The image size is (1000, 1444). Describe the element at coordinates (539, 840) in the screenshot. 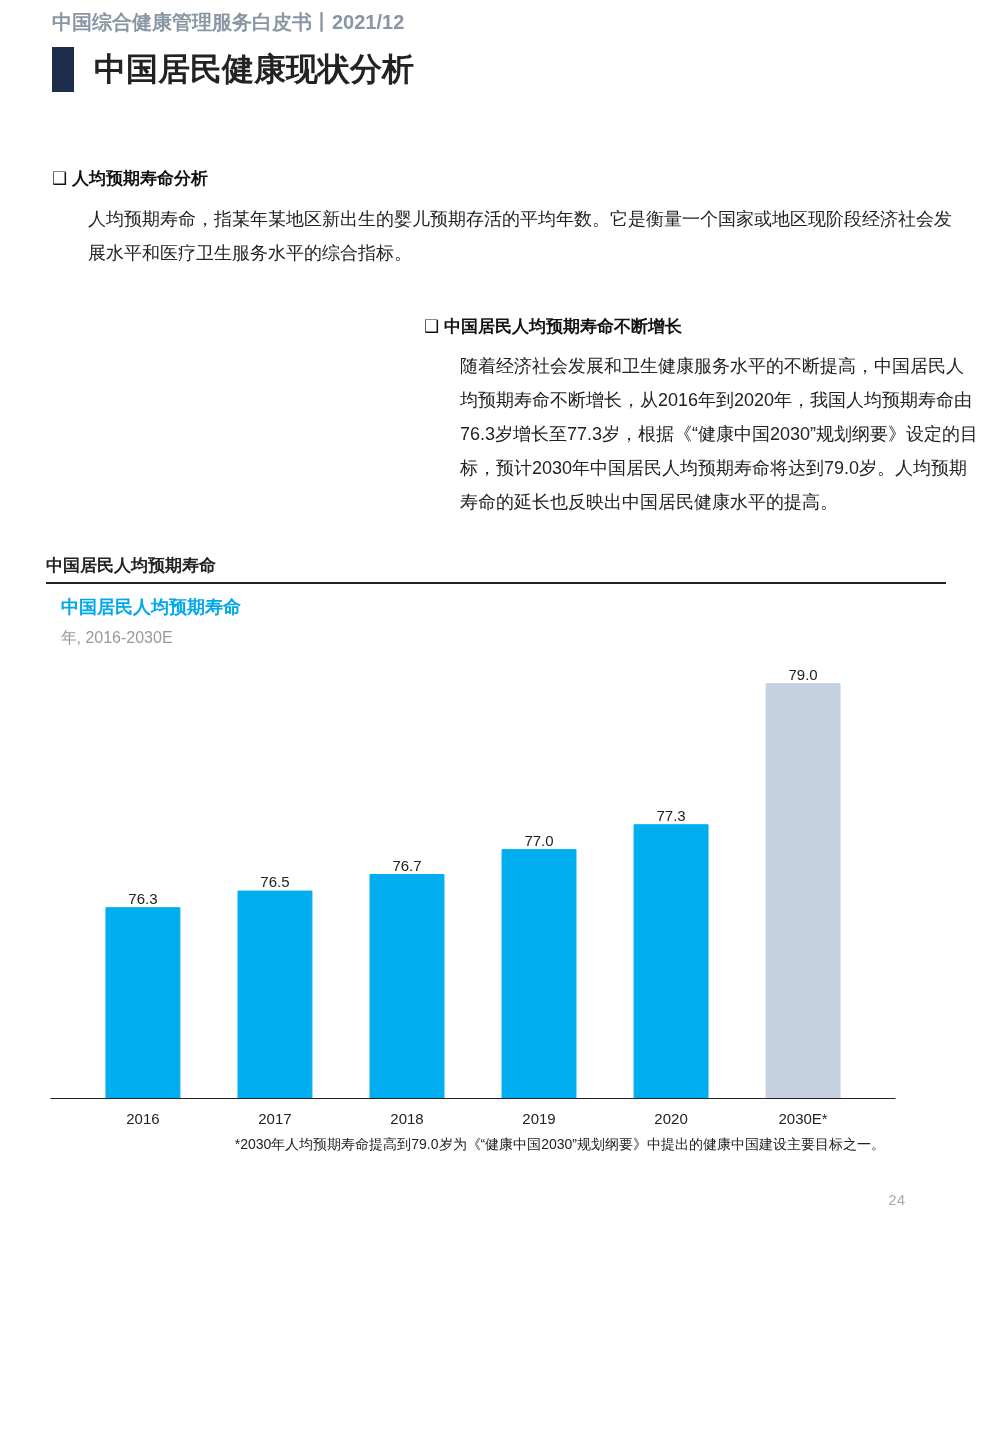

I see `data-label: 77.0` at that location.